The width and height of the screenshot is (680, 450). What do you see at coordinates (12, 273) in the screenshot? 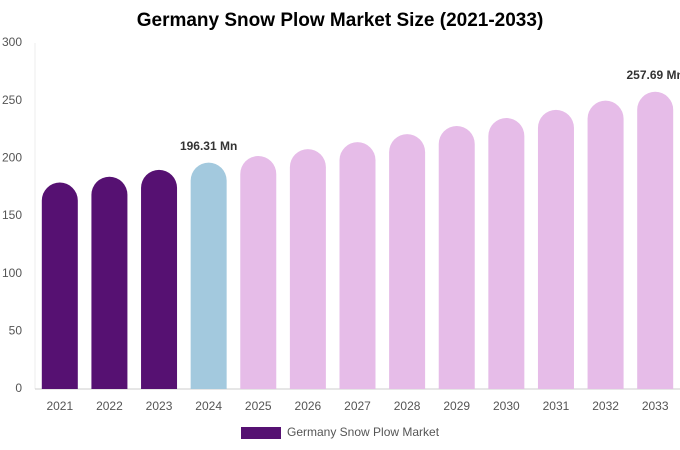
I see `y-tick-label: 100` at bounding box center [12, 273].